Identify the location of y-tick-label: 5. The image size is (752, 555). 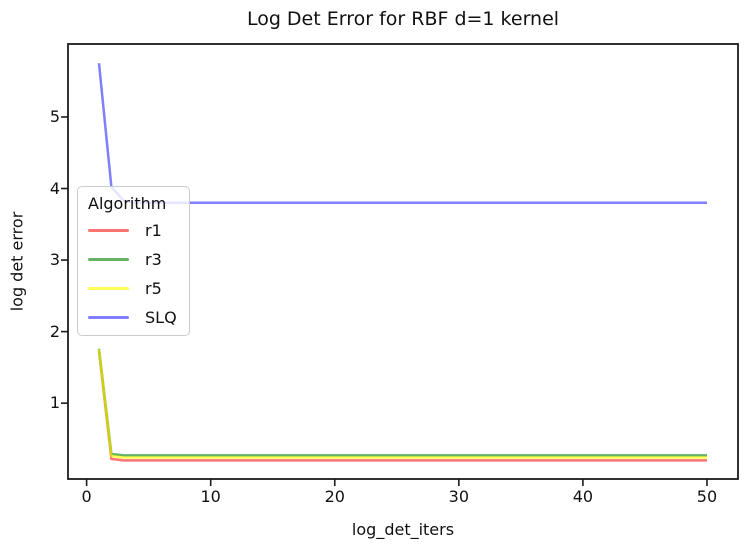
(54, 116).